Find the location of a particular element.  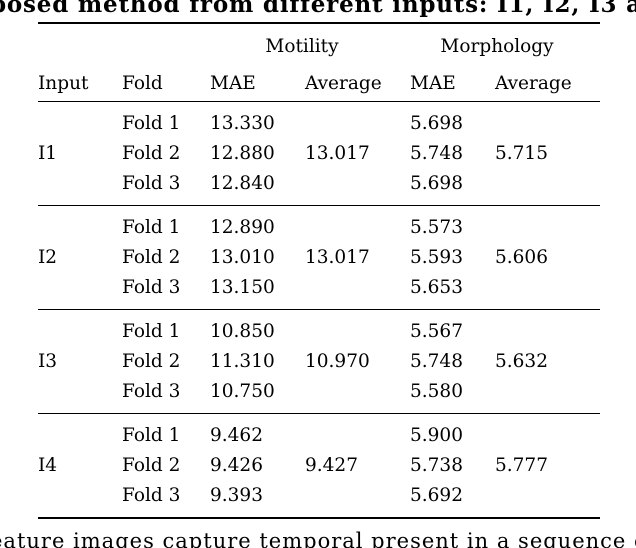

table-row: Fold 1 10.850 5.567 is located at coordinates (319, 329).